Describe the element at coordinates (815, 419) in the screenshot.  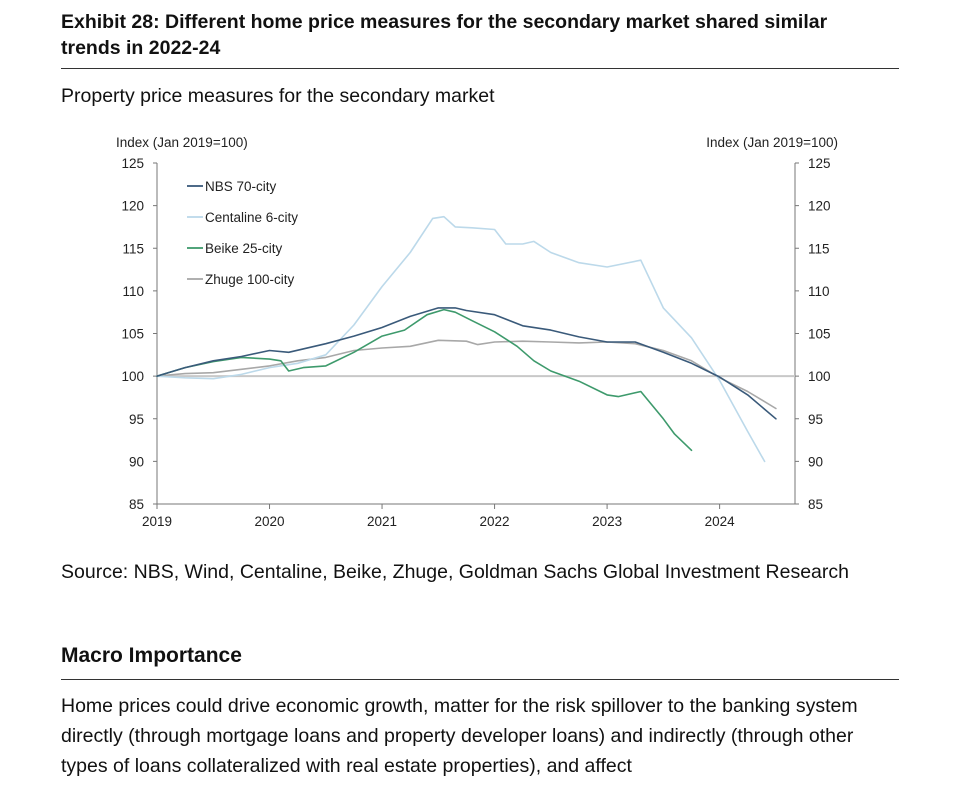
I see `y-tick-label-right: 95` at that location.